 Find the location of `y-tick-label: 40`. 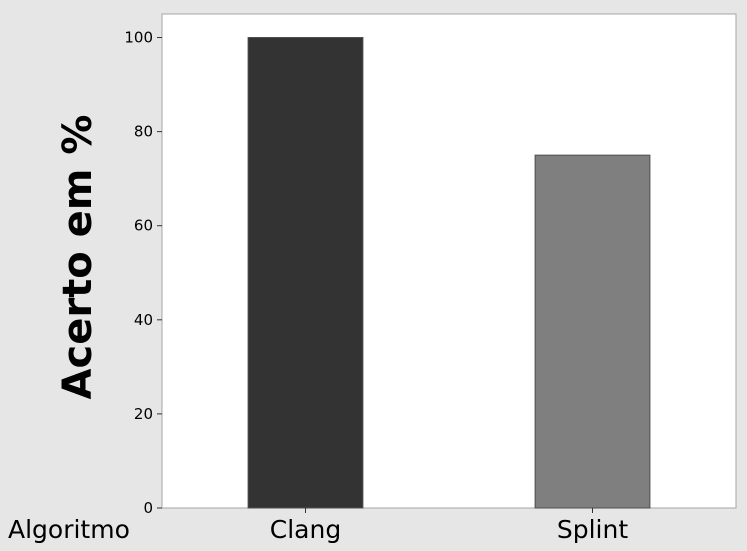

y-tick-label: 40 is located at coordinates (143, 320).